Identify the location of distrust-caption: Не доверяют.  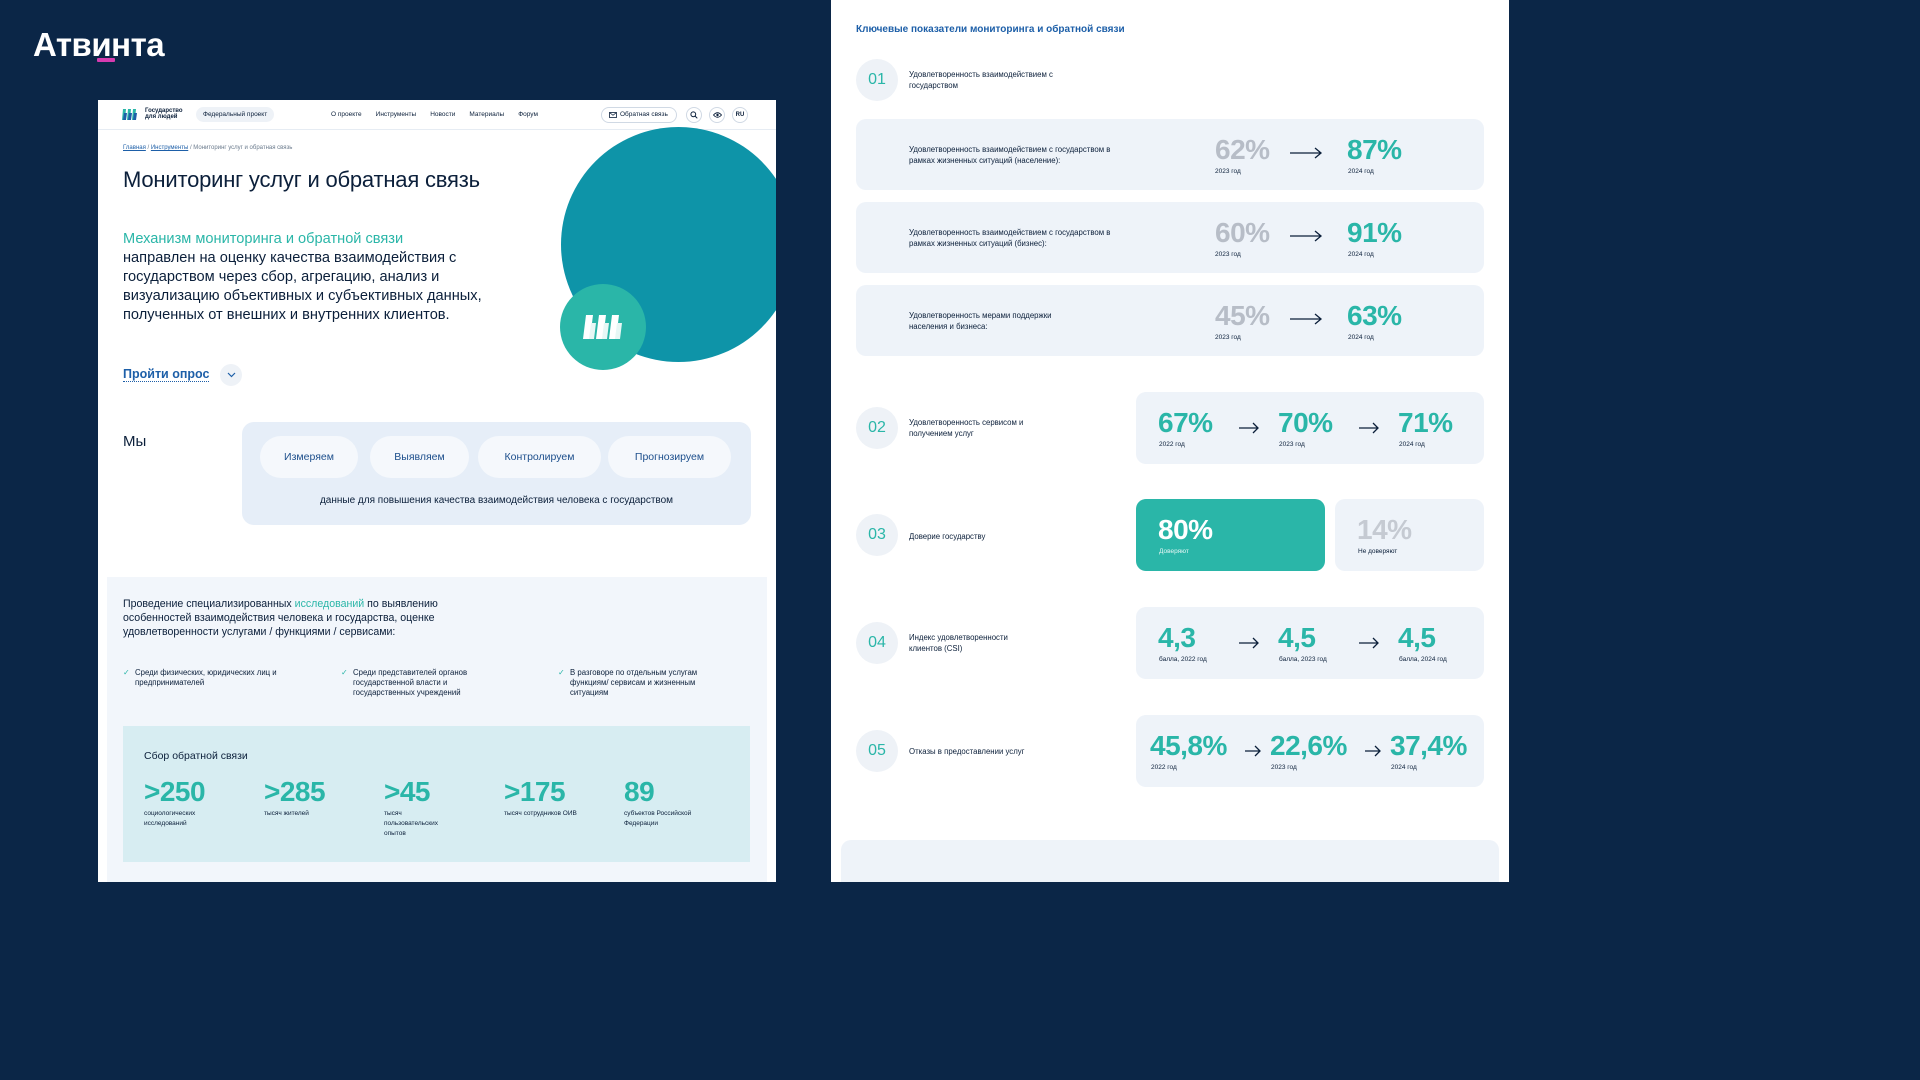
(1378, 551).